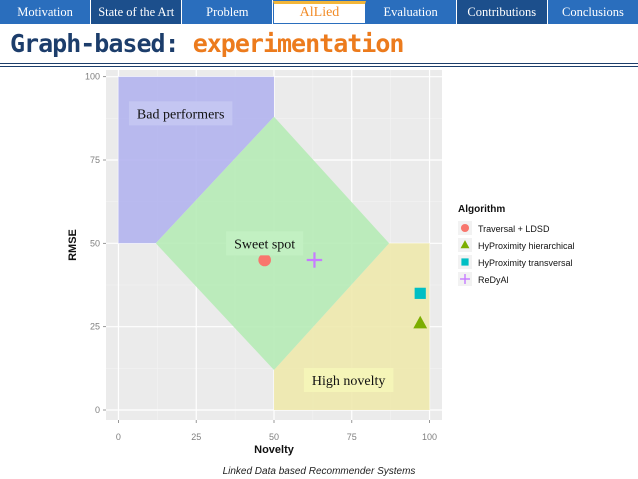  I want to click on y-tick-label-25: 25, so click(95, 327).